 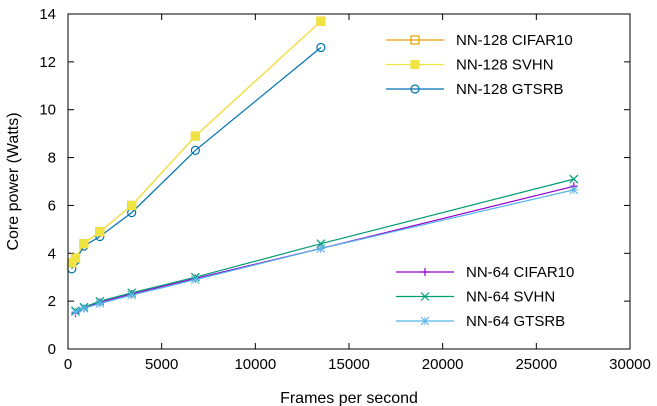 I want to click on y-tick-label: 4, so click(x=52, y=253).